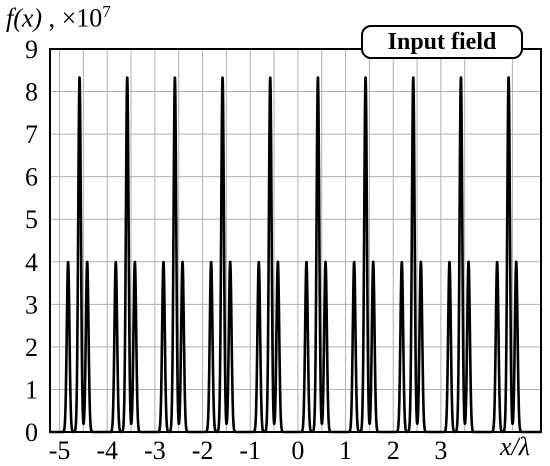 Image resolution: width=550 pixels, height=466 pixels. Describe the element at coordinates (31, 432) in the screenshot. I see `y-tick-label-0: 0` at that location.